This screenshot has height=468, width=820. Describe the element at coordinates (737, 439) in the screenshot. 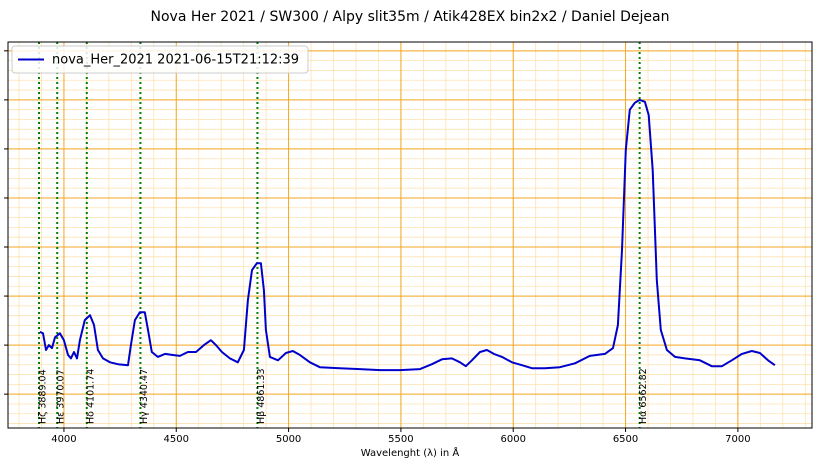

I see `x-tick-label: 7000` at that location.